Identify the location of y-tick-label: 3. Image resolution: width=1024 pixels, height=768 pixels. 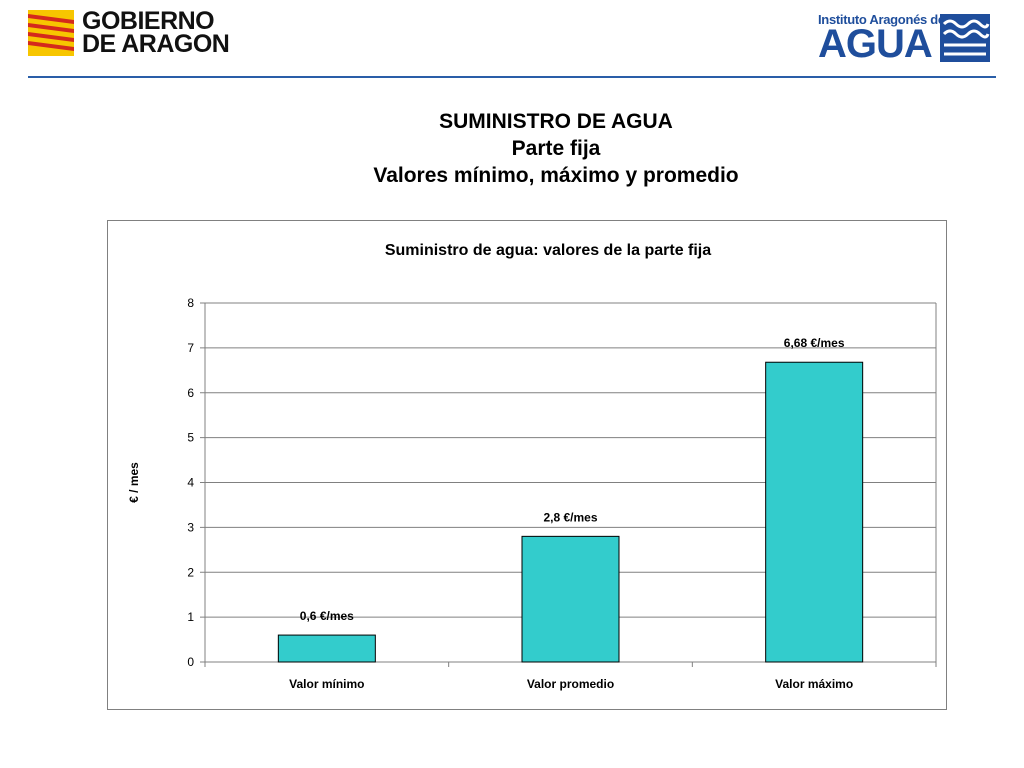
(190, 527).